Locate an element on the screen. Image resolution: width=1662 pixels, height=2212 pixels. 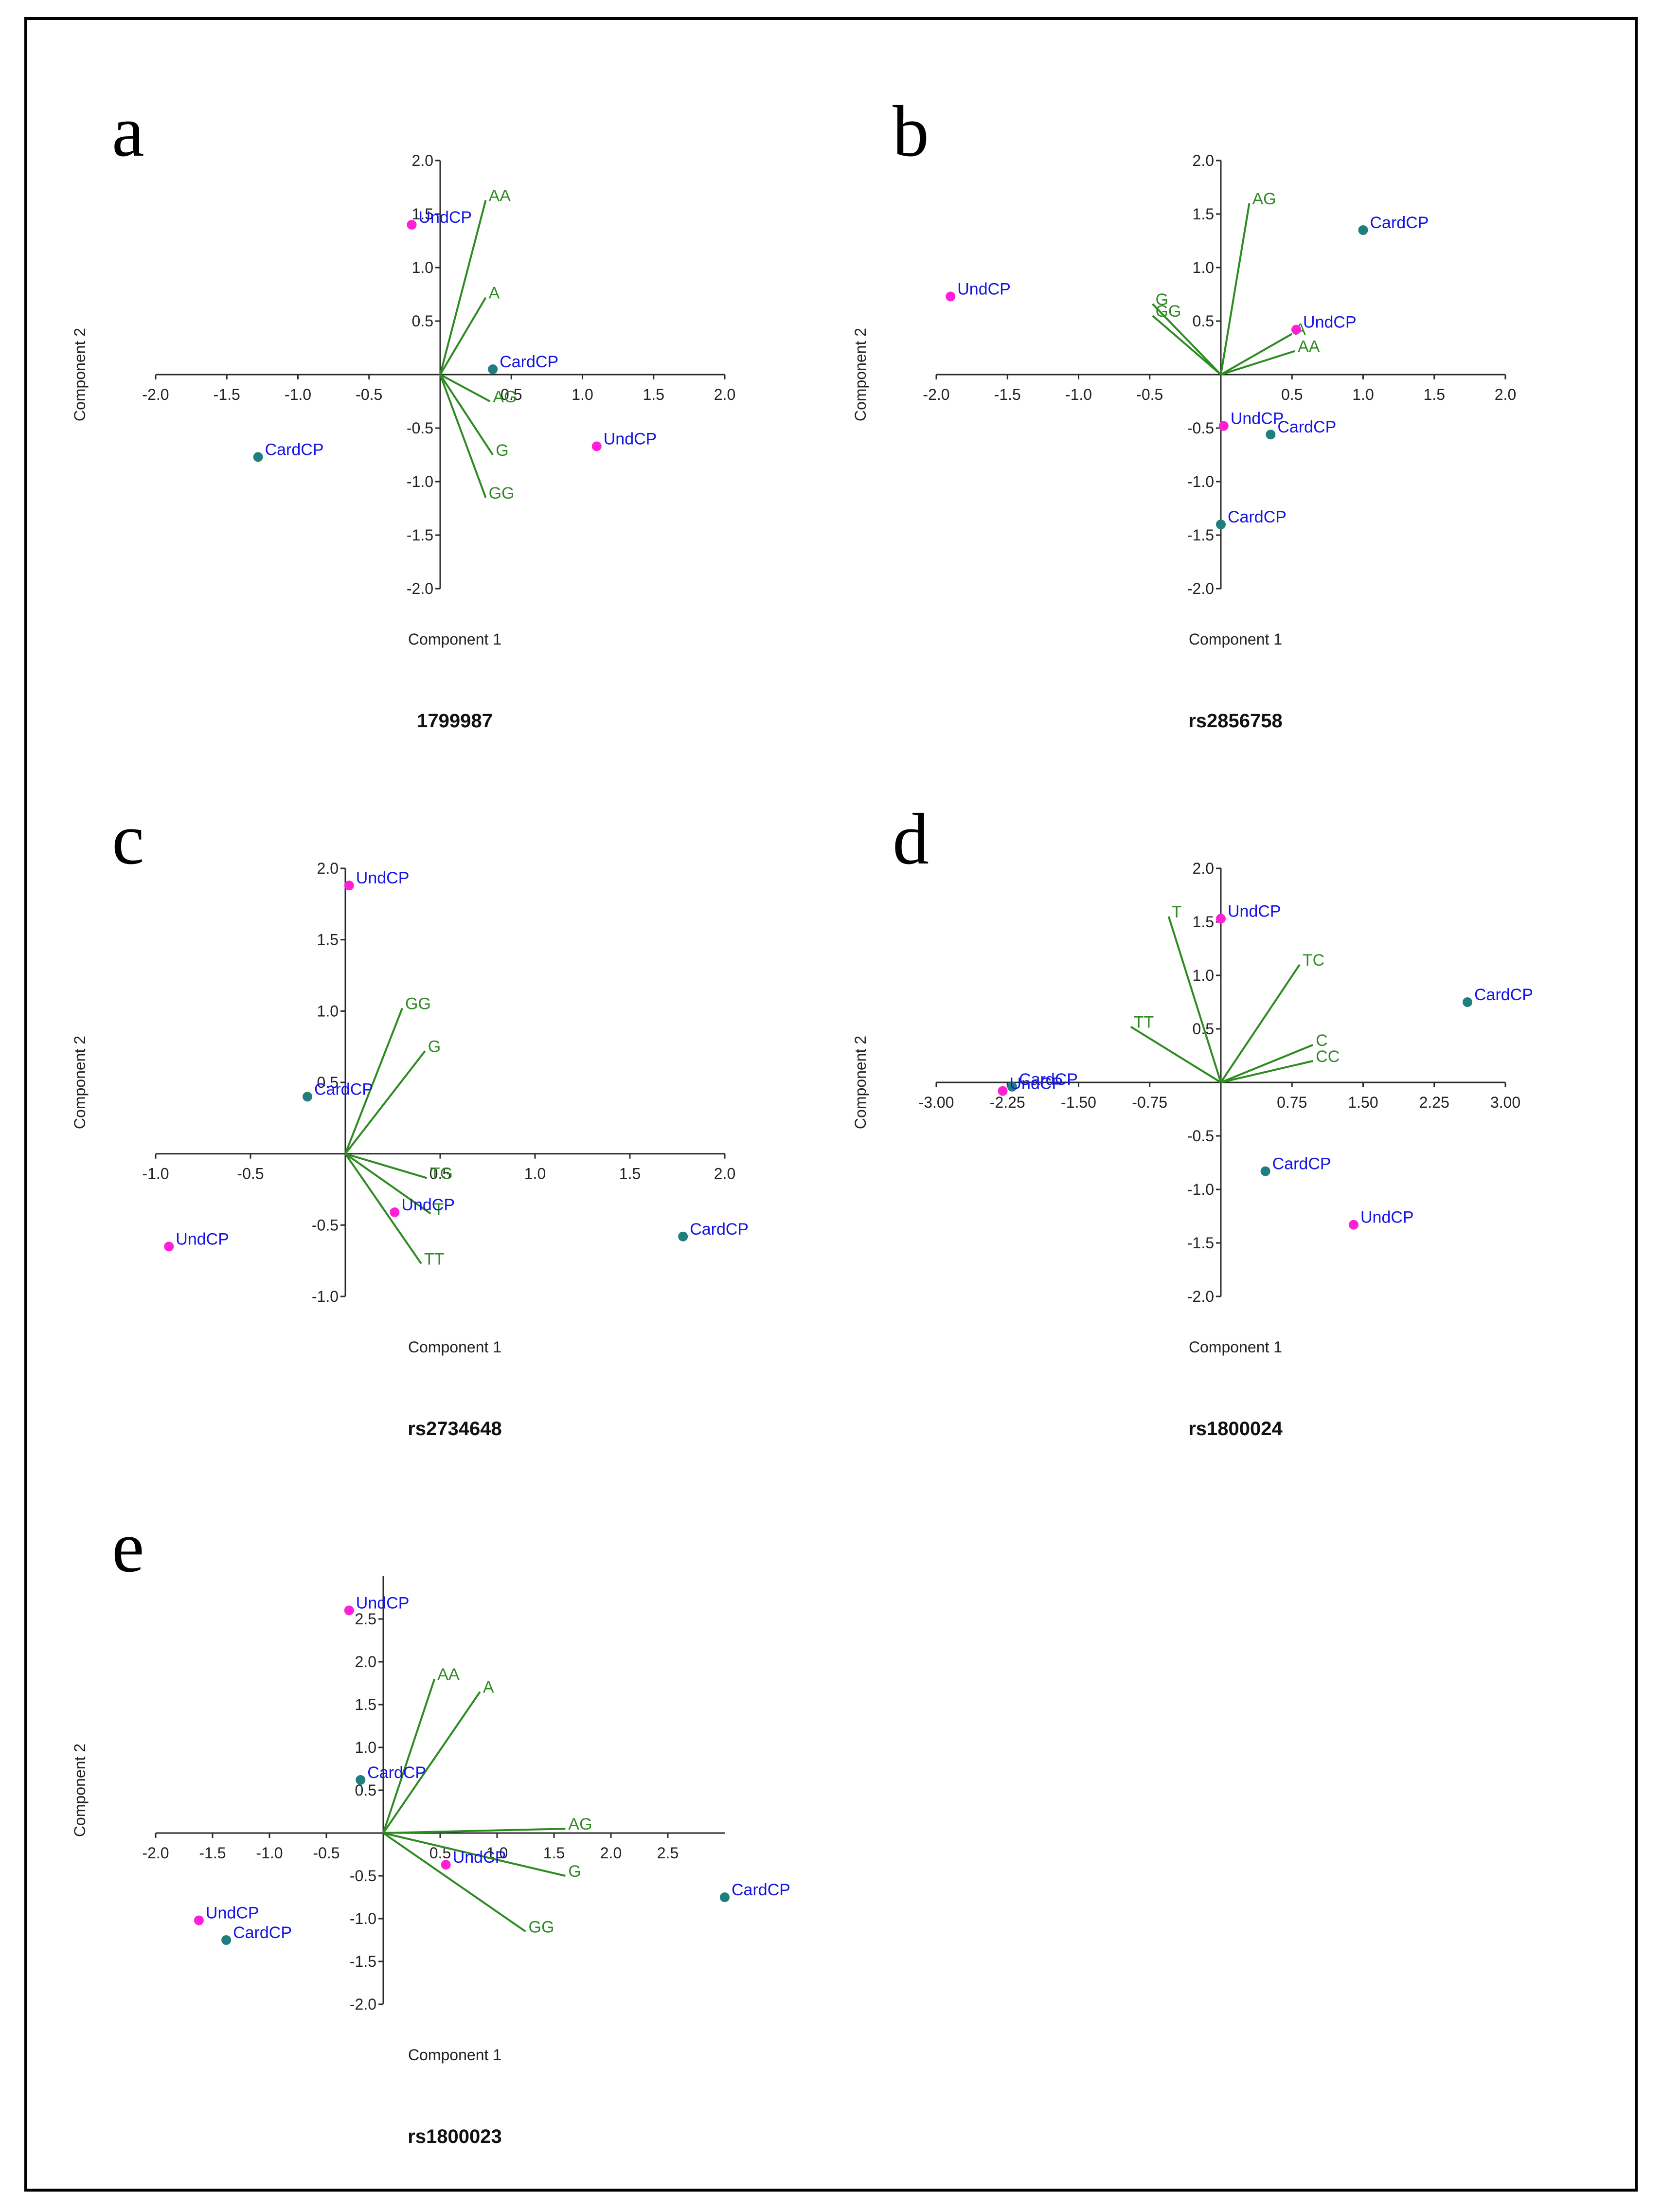
panel-letter: a is located at coordinates (128, 131).